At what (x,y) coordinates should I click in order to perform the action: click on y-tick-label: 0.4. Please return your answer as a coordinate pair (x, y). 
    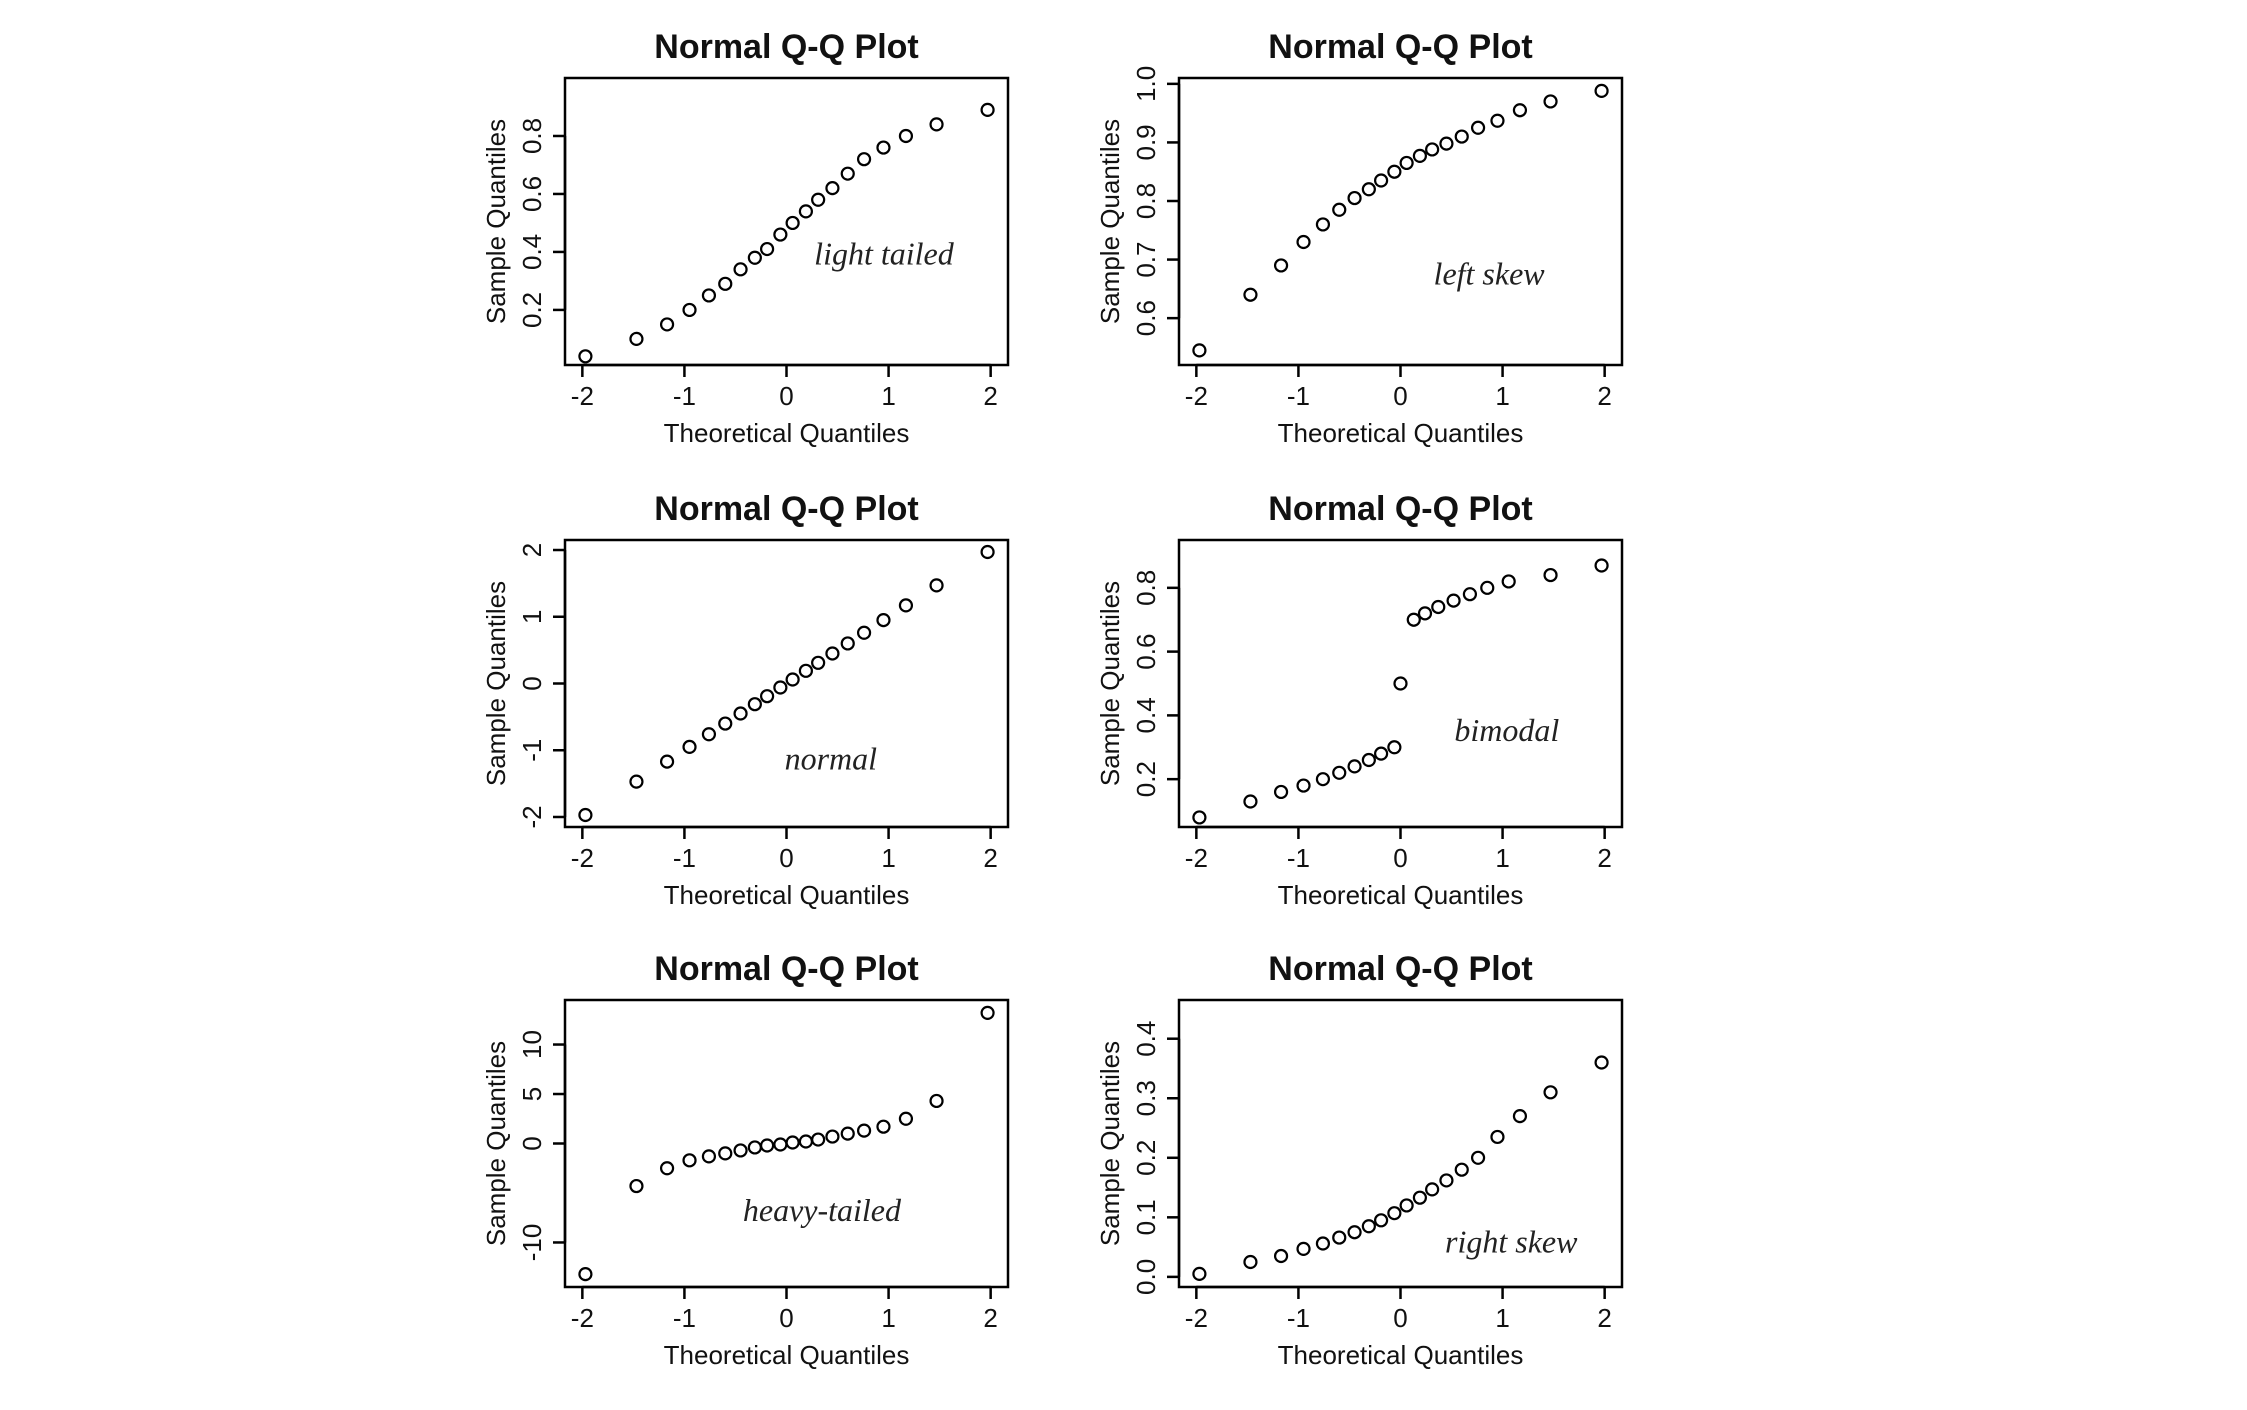
    Looking at the image, I should click on (1146, 1039).